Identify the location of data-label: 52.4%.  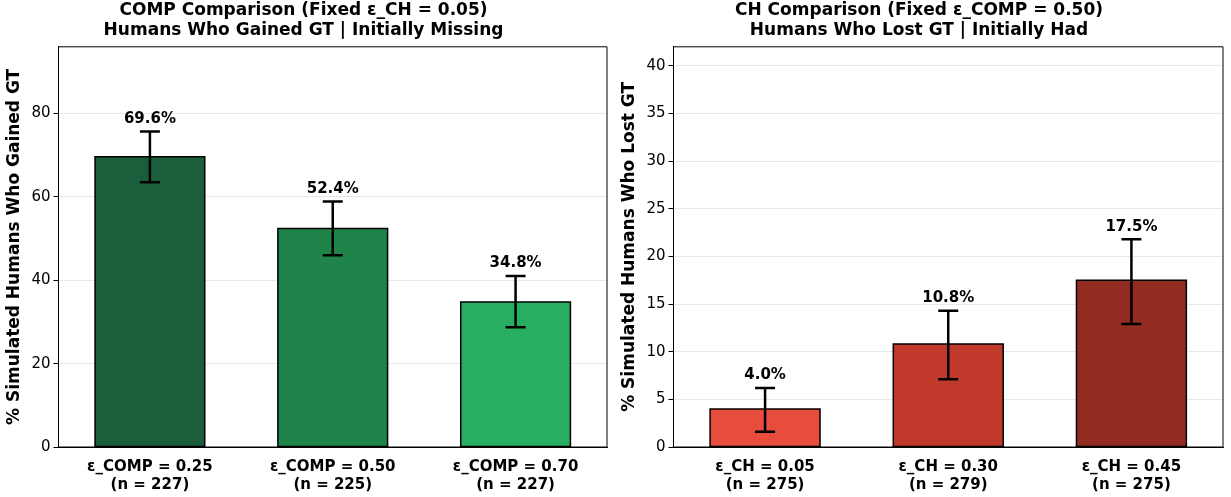
(332, 187).